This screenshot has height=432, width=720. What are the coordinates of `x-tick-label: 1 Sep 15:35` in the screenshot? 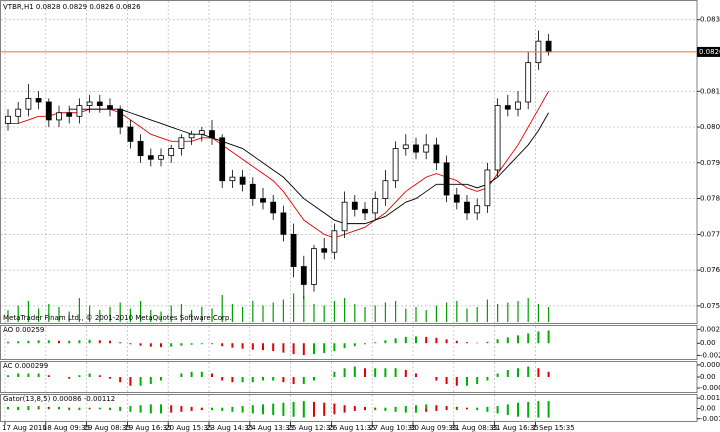 It's located at (553, 428).